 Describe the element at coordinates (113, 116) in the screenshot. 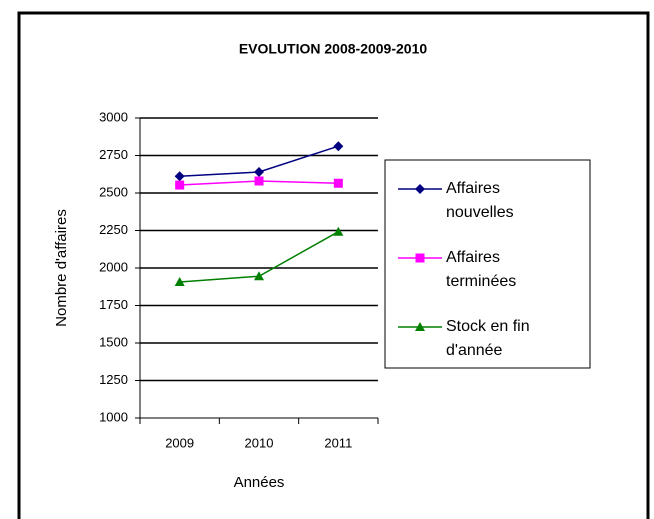

I see `y-tick-label: 3000` at that location.